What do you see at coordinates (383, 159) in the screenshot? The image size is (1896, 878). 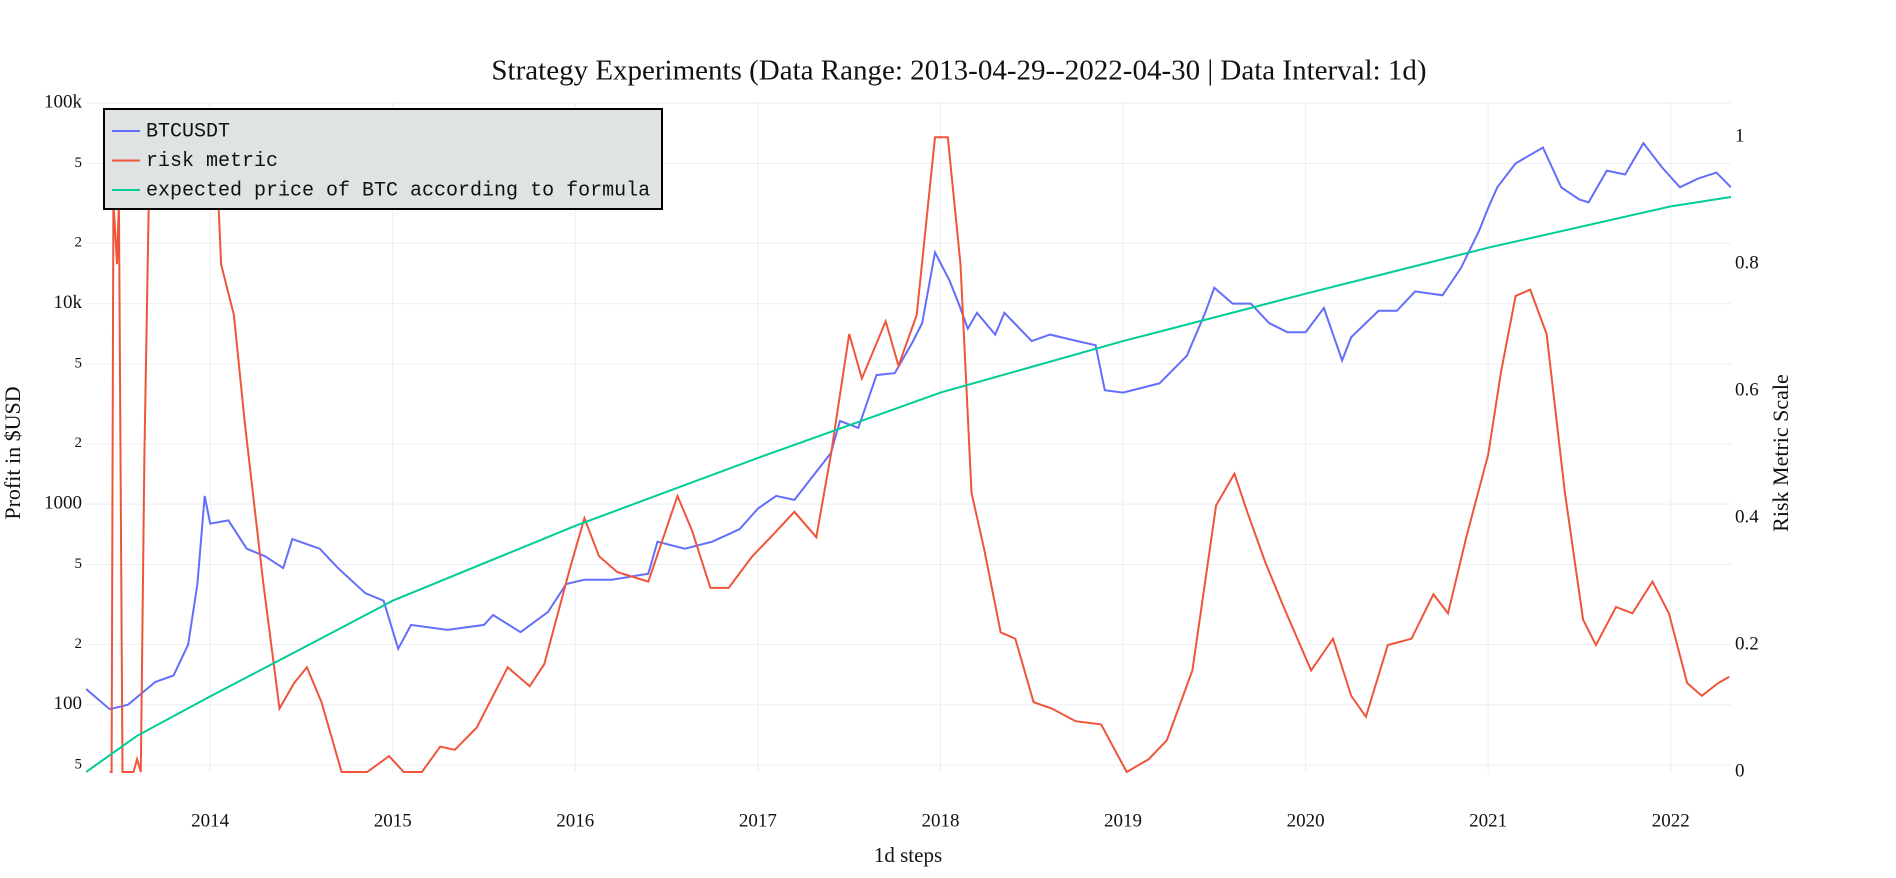 I see `legend-box` at bounding box center [383, 159].